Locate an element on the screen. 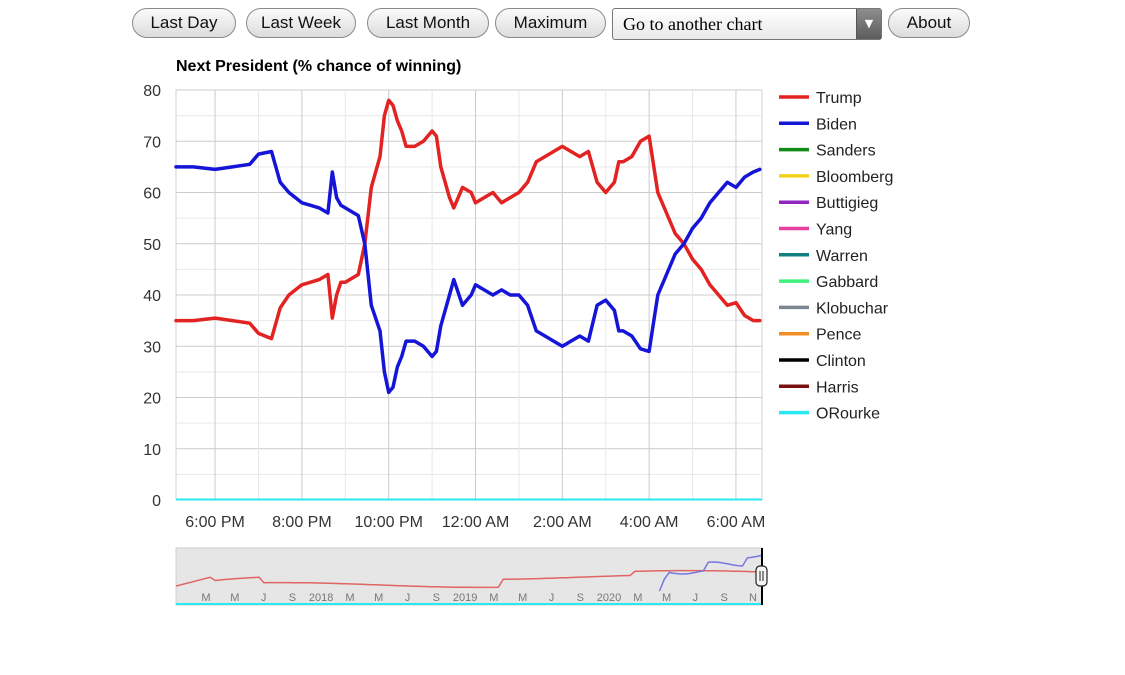  navigator-label: 2020 is located at coordinates (609, 598).